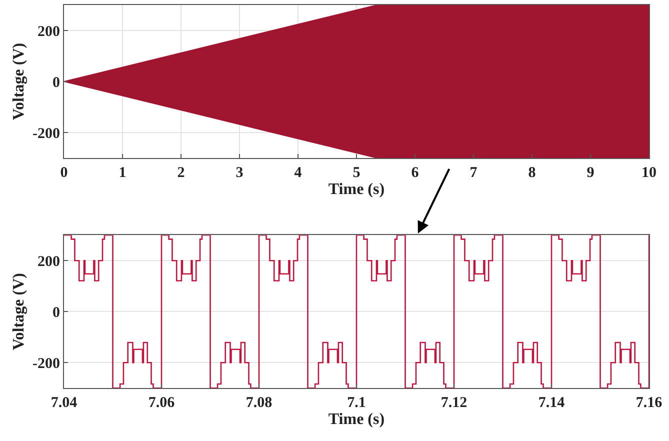  Describe the element at coordinates (240, 173) in the screenshot. I see `x-tick-label: 3` at that location.